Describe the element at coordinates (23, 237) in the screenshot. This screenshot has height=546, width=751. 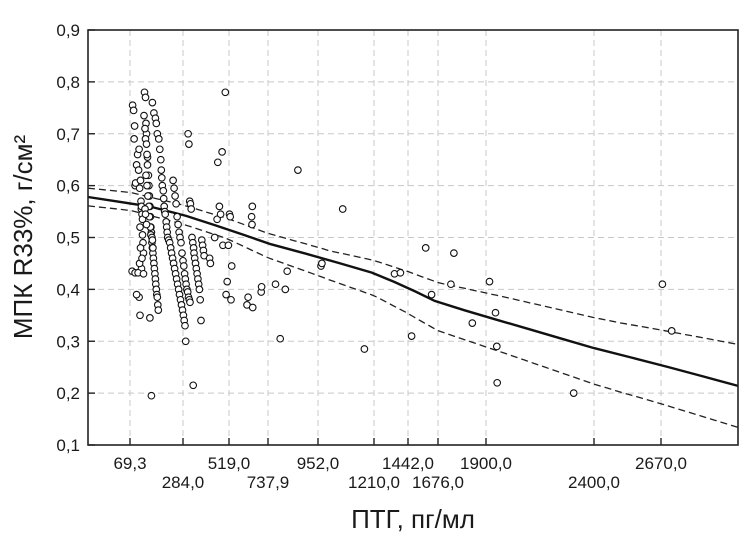
I see `y-axis-title: МПК R33%, г/см²` at that location.